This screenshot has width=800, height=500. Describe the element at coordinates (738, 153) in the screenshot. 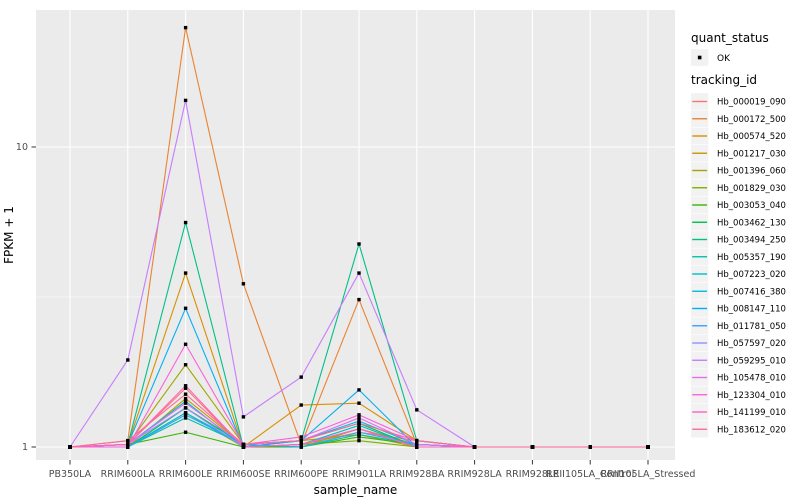

I see `legend-entry-Hb_001217_030: Hb_001217_030` at that location.